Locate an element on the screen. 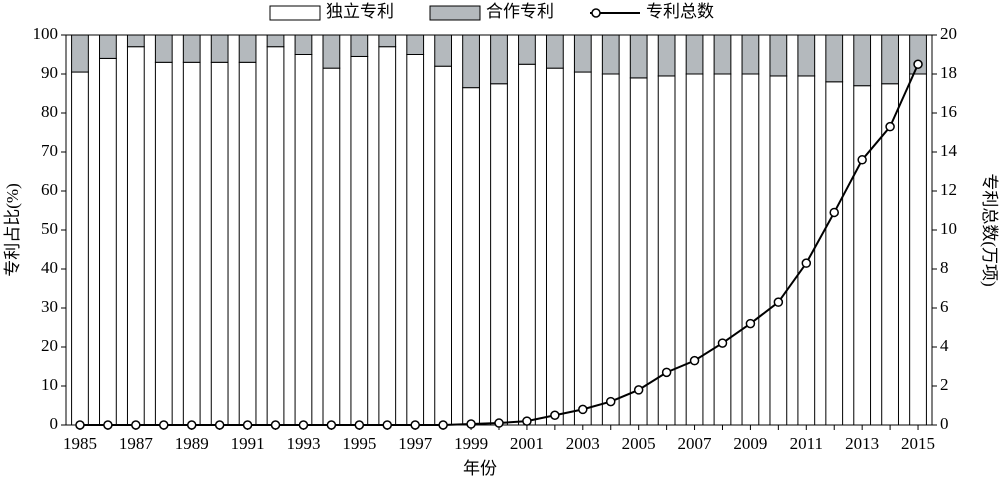 This screenshot has width=1000, height=483. y-tick-label: 0 is located at coordinates (54, 423).